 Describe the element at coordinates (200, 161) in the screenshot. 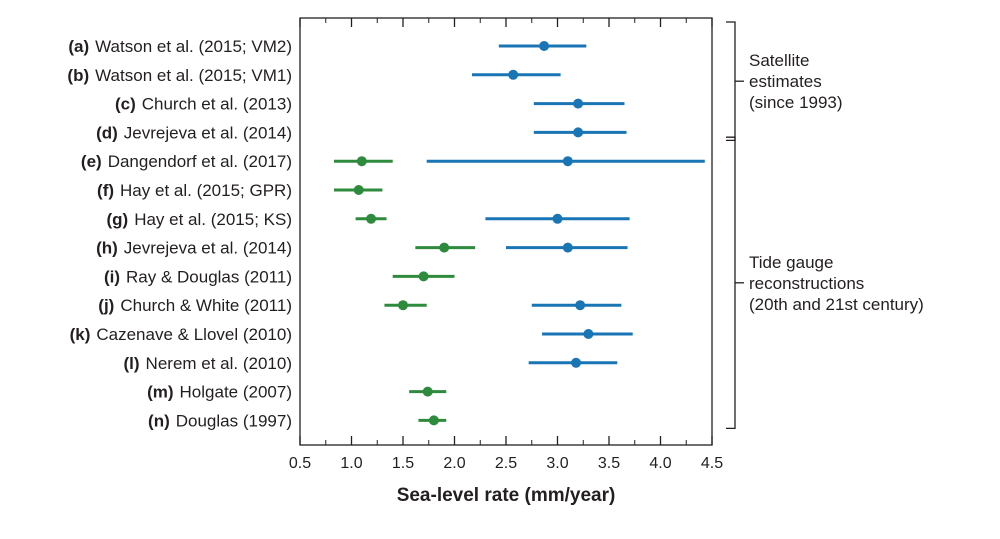

I see `row-study: Dangendorf et al. (2017)` at that location.